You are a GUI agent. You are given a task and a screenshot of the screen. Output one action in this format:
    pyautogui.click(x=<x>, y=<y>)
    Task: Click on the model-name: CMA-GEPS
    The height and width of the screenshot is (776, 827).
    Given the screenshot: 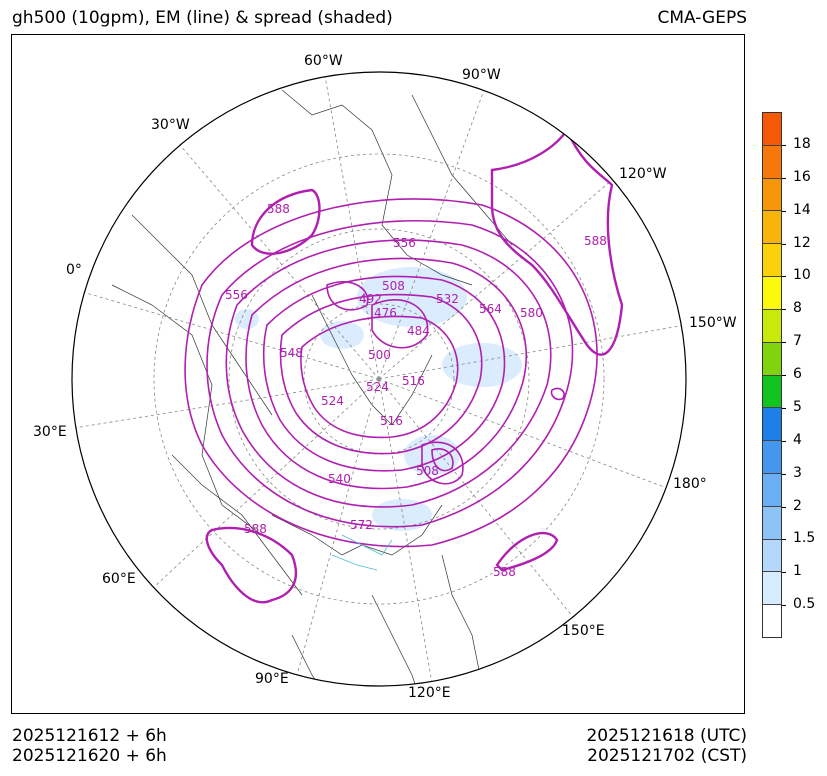 What is the action you would take?
    pyautogui.click(x=702, y=18)
    